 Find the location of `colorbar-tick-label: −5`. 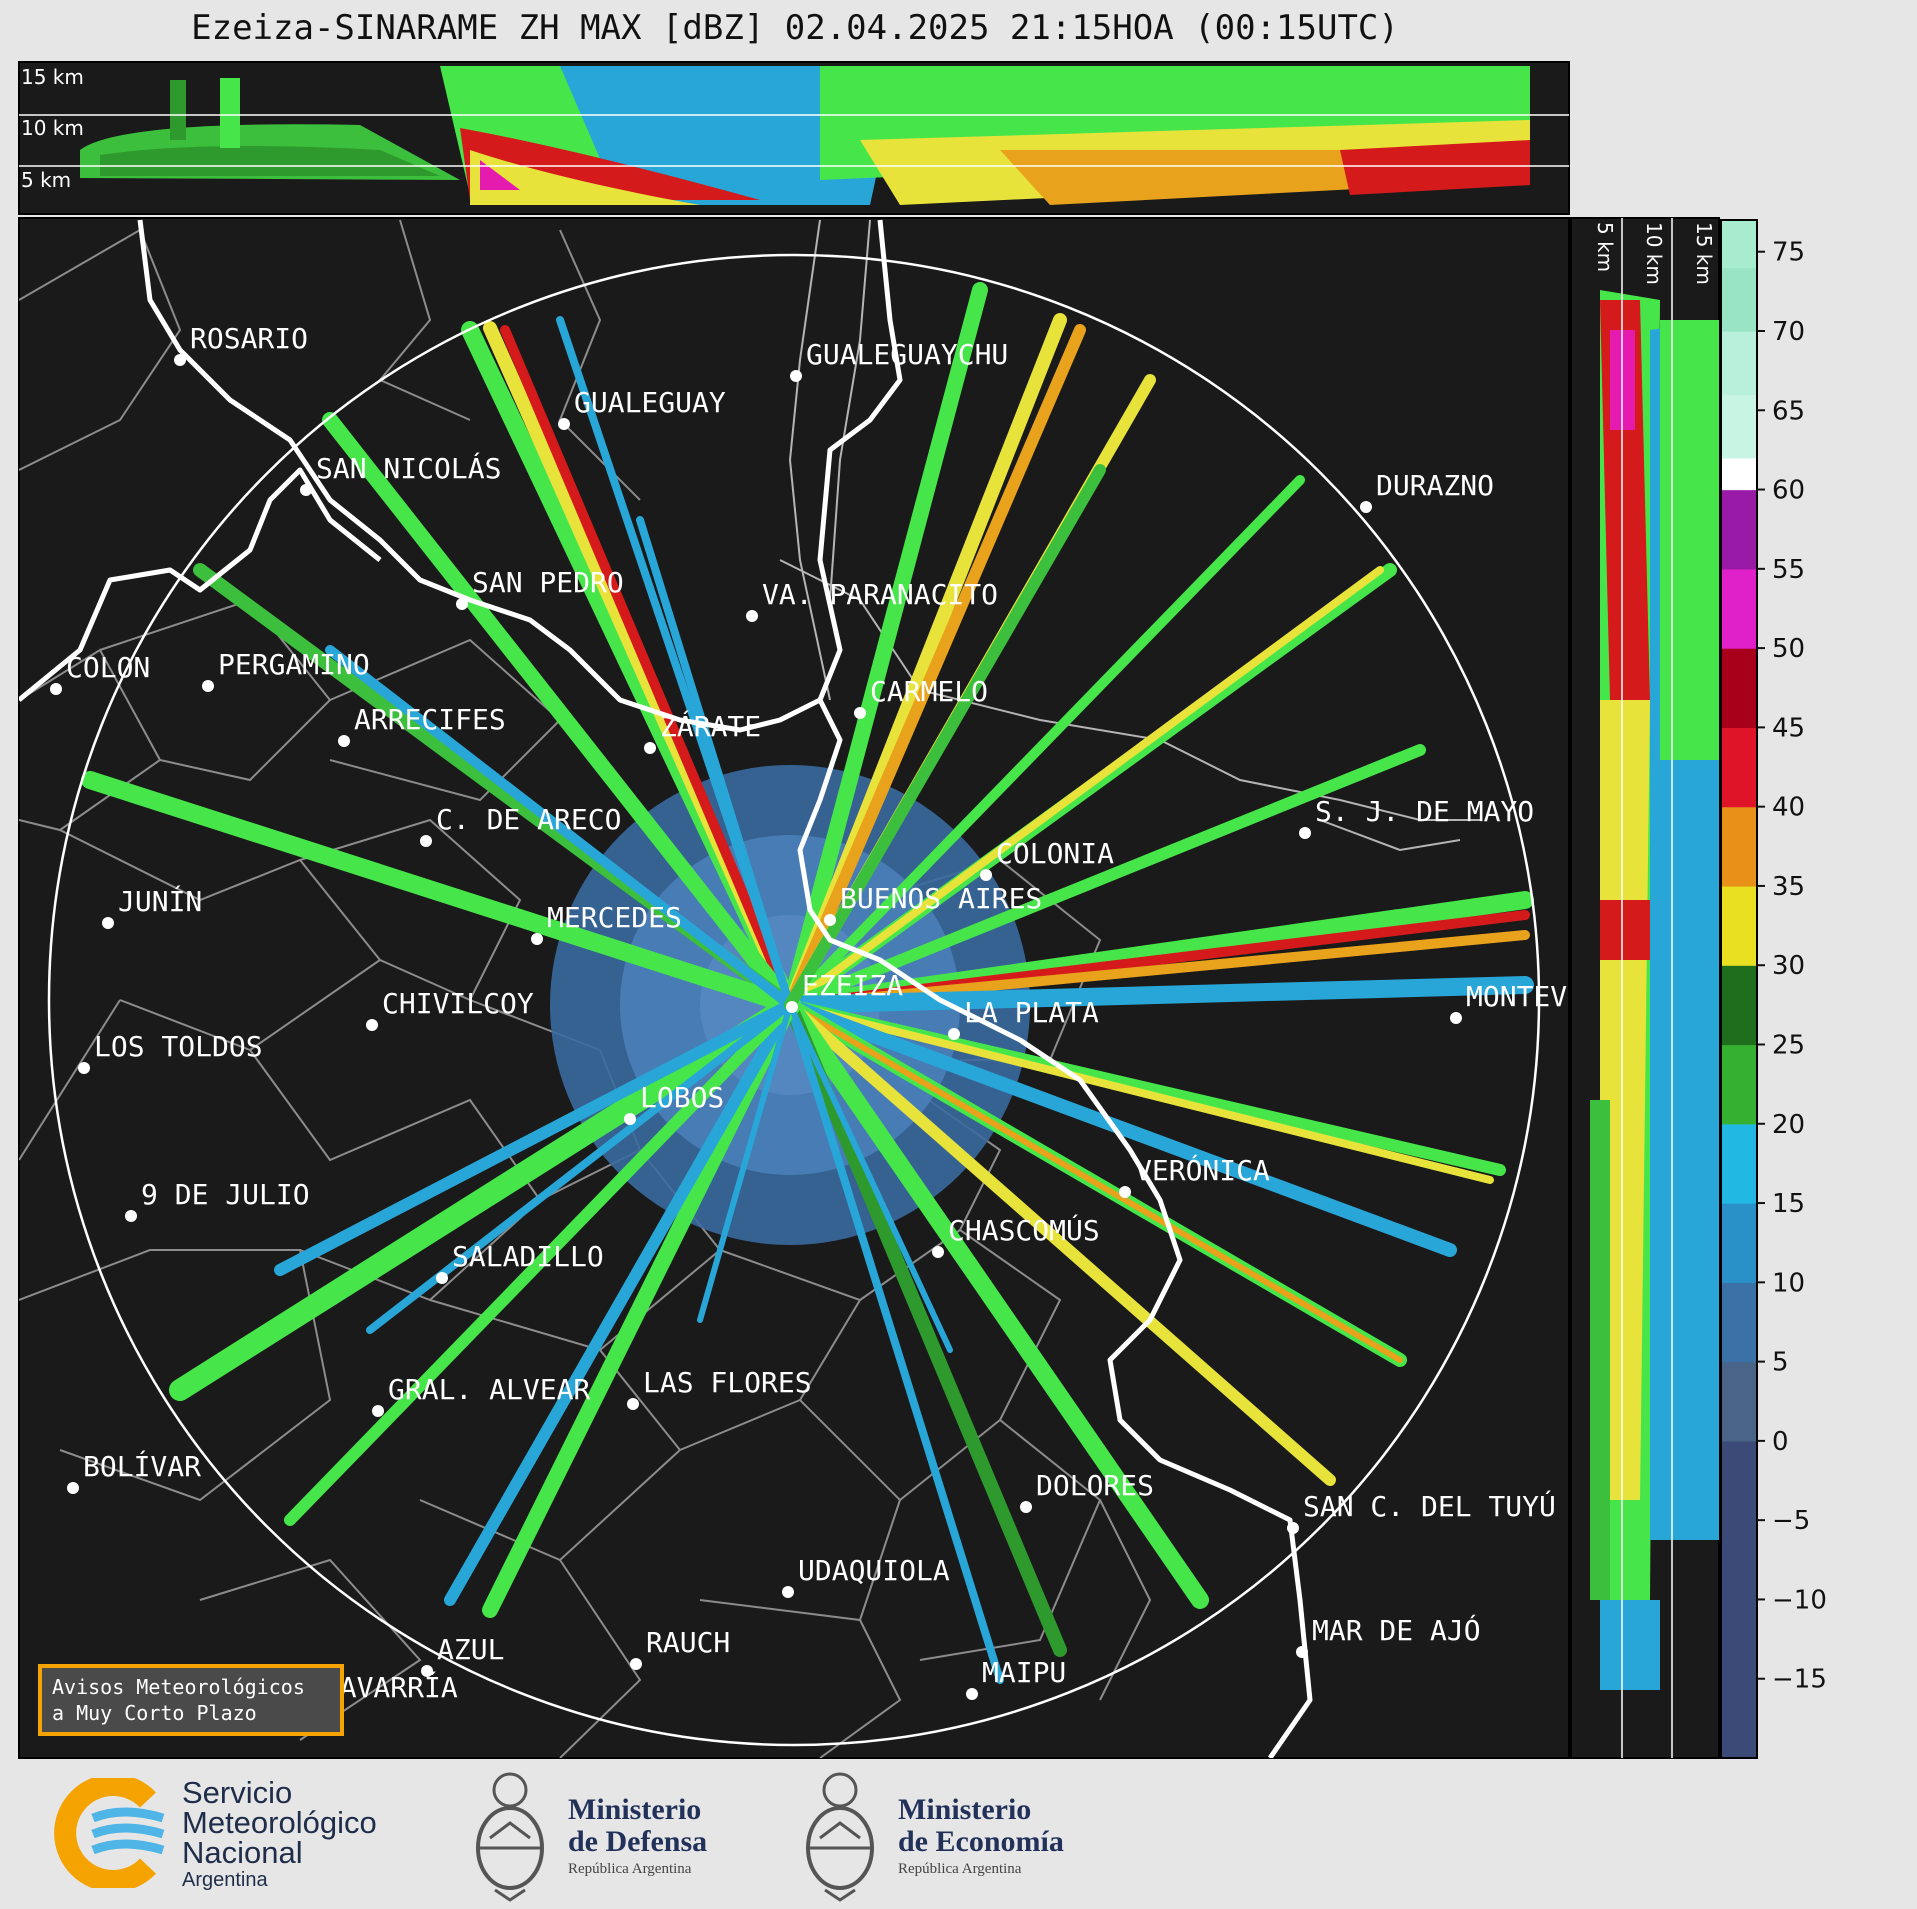

colorbar-tick-label: −5 is located at coordinates (1791, 1521).